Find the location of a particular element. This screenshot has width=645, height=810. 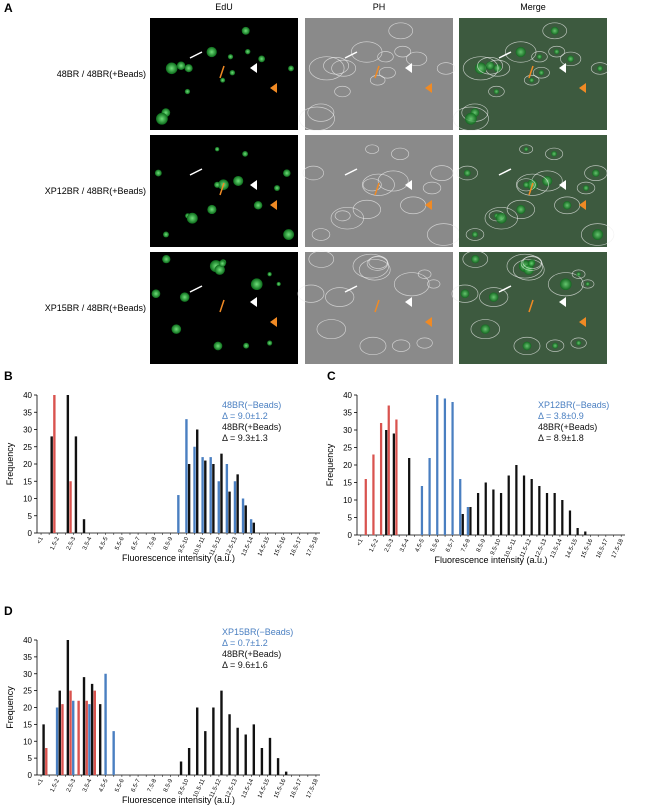

x-axis-label: Fluorescence intensity (a.u.) is located at coordinates (178, 558).